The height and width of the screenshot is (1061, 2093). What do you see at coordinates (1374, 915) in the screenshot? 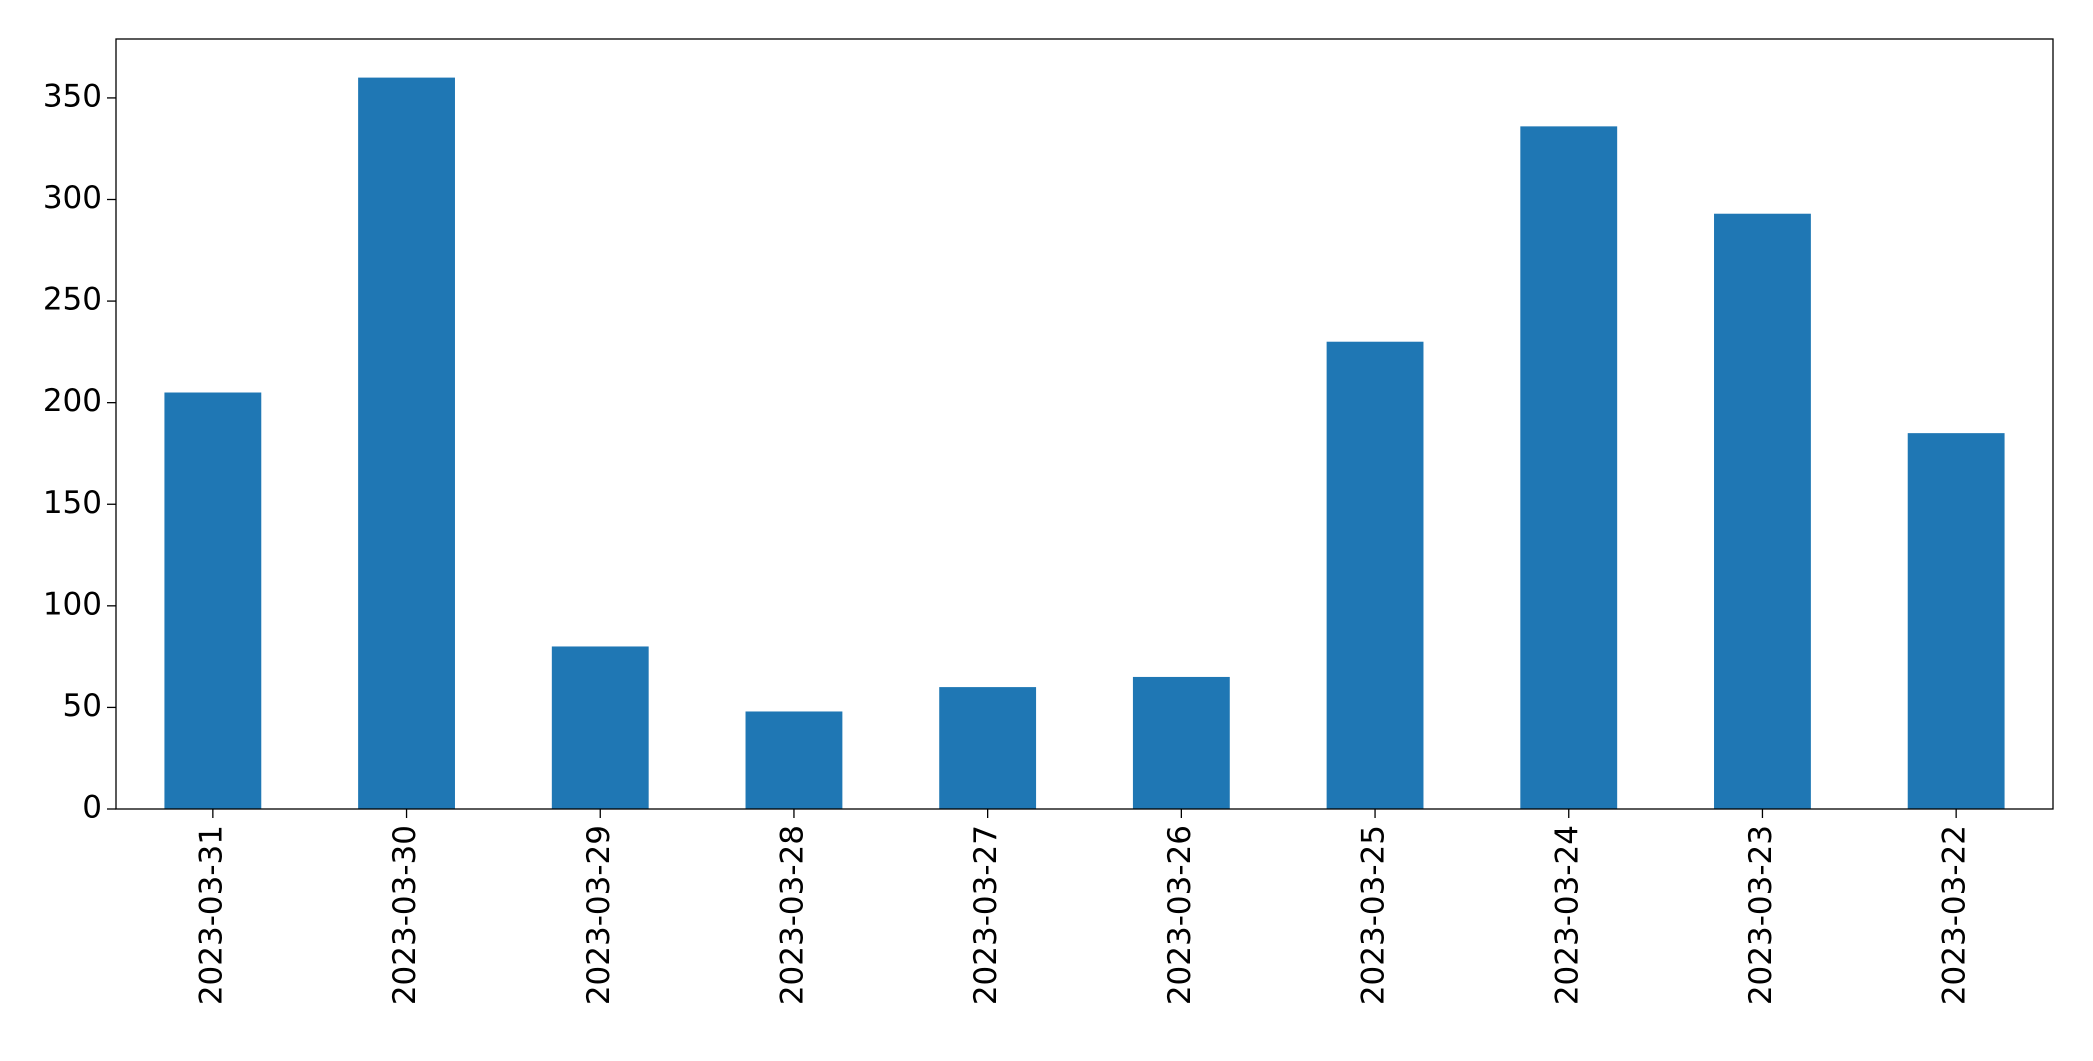
I see `x-tick-label: 2023-03-25` at bounding box center [1374, 915].